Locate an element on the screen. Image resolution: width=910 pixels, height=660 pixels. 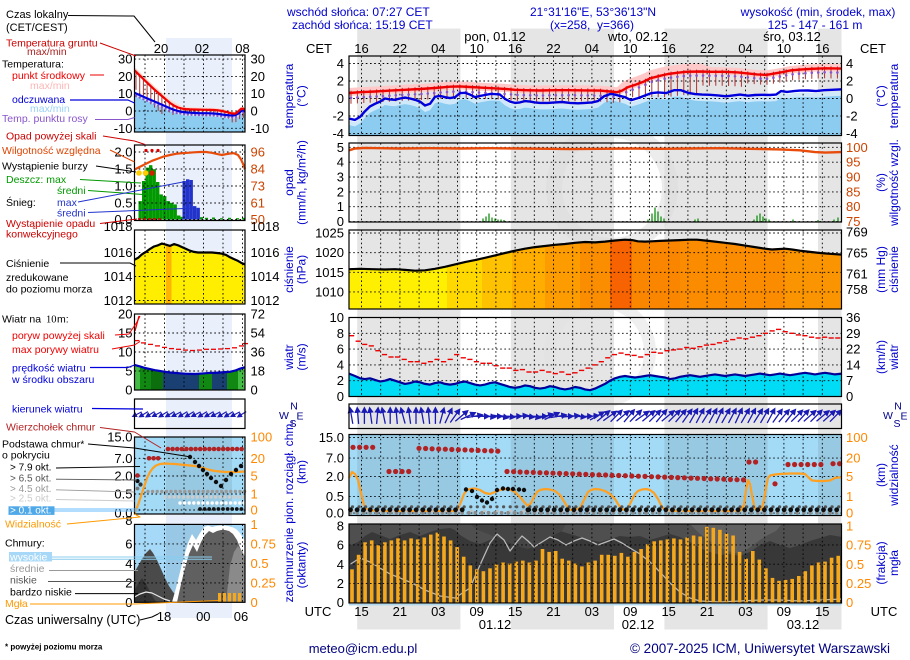
svg-text: ciśnienie is located at coordinates (289, 269).